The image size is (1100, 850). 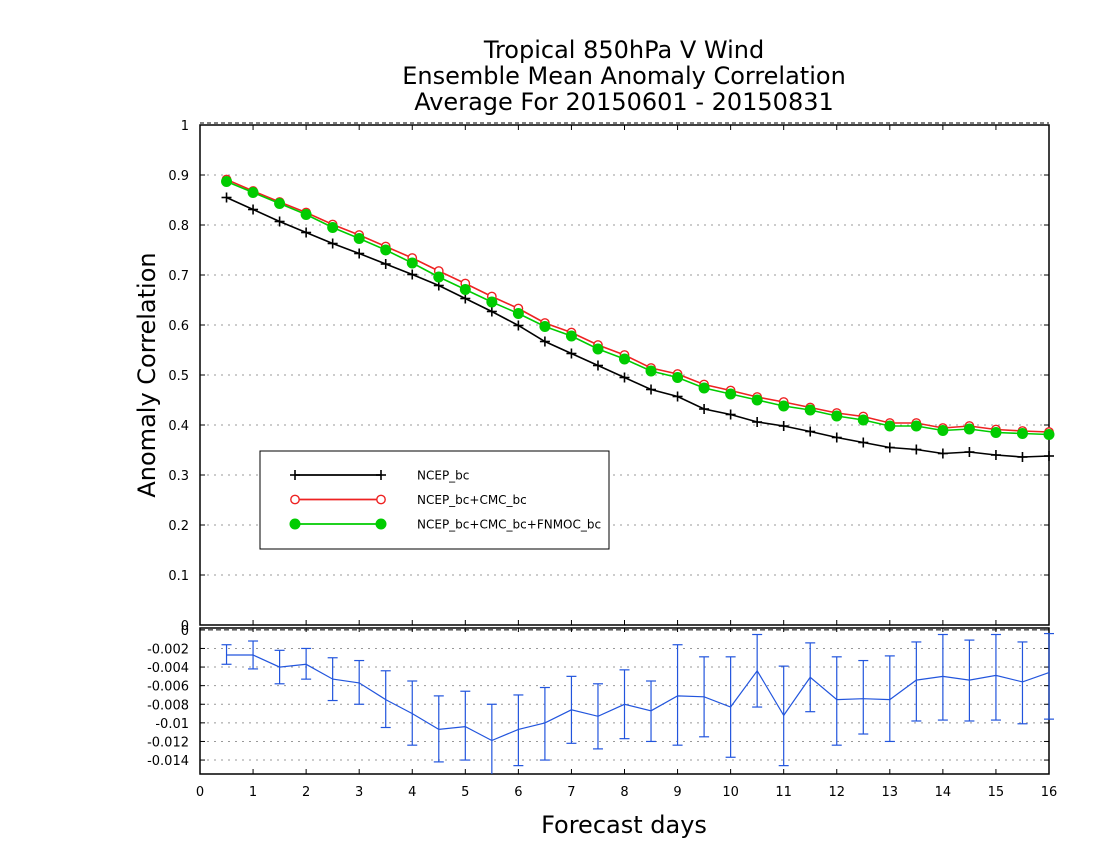 What do you see at coordinates (1049, 792) in the screenshot?
I see `x-tick-label: 16` at bounding box center [1049, 792].